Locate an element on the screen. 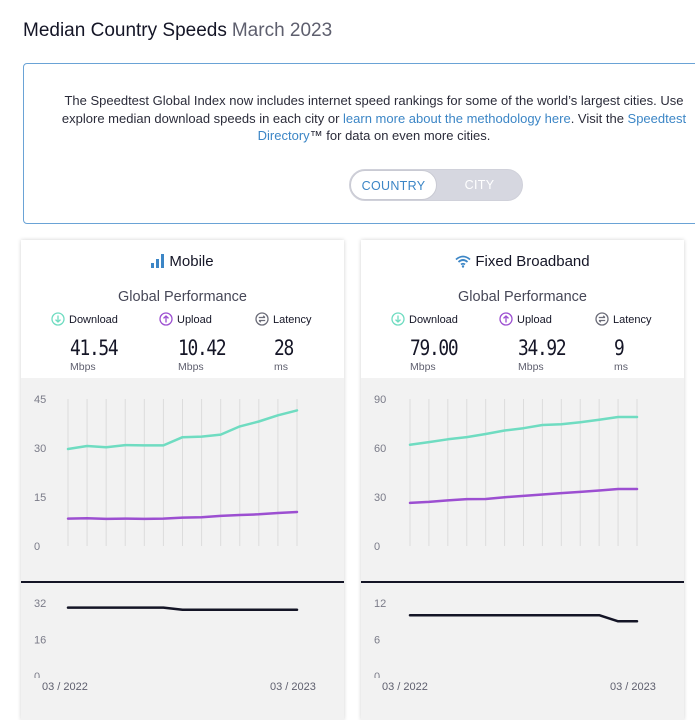  toggle-country: COUNTRY is located at coordinates (393, 185).